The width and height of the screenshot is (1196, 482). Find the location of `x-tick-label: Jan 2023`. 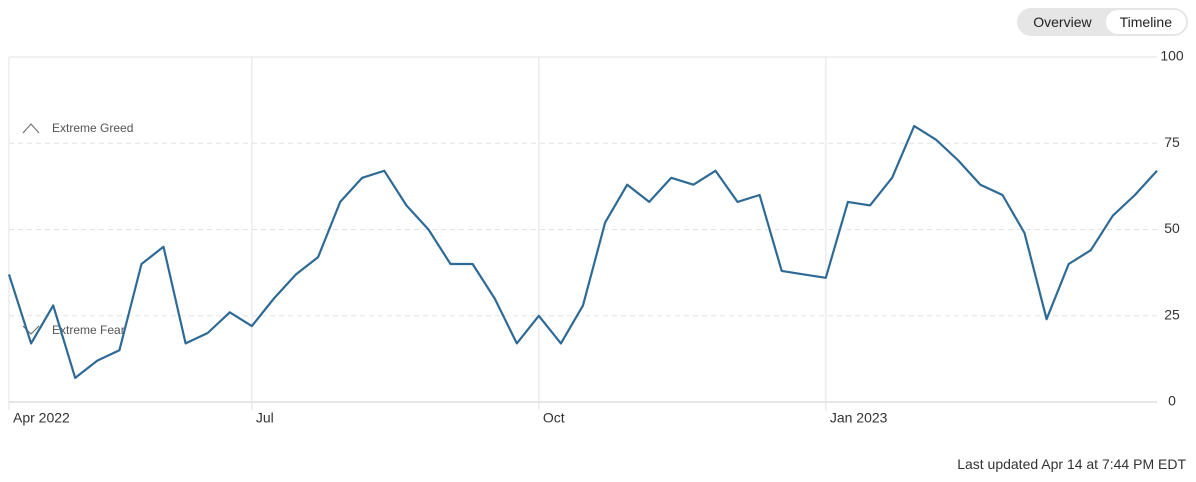

x-tick-label: Jan 2023 is located at coordinates (859, 418).